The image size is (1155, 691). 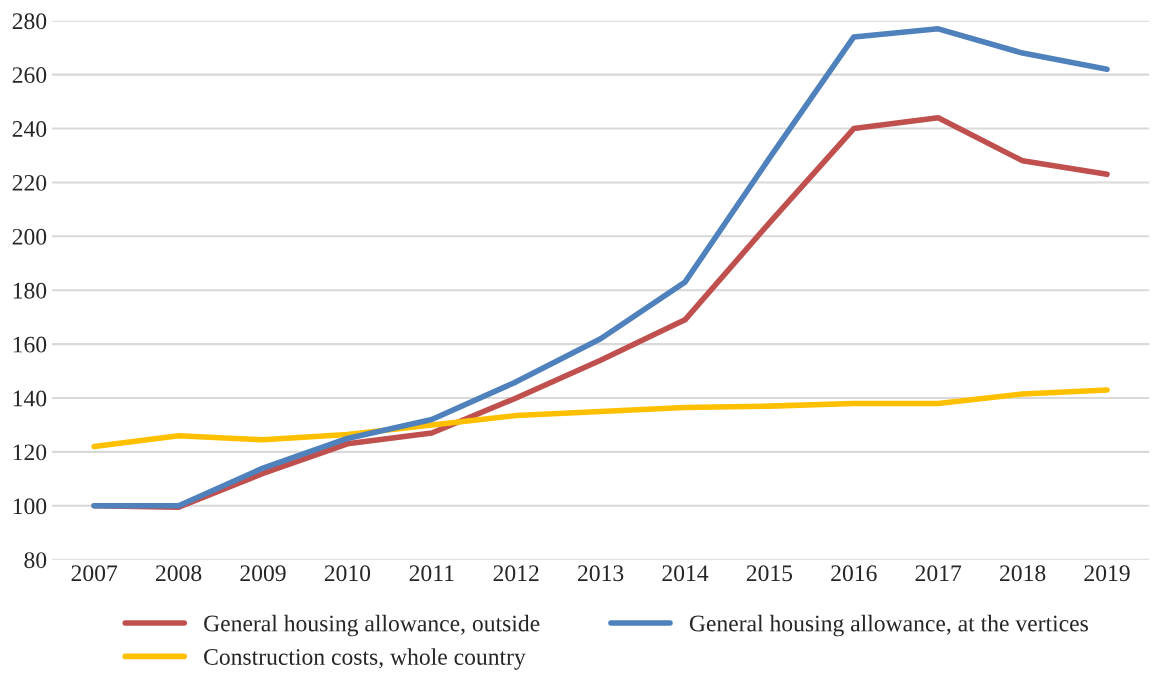 What do you see at coordinates (938, 573) in the screenshot?
I see `x-tick-label: 2017` at bounding box center [938, 573].